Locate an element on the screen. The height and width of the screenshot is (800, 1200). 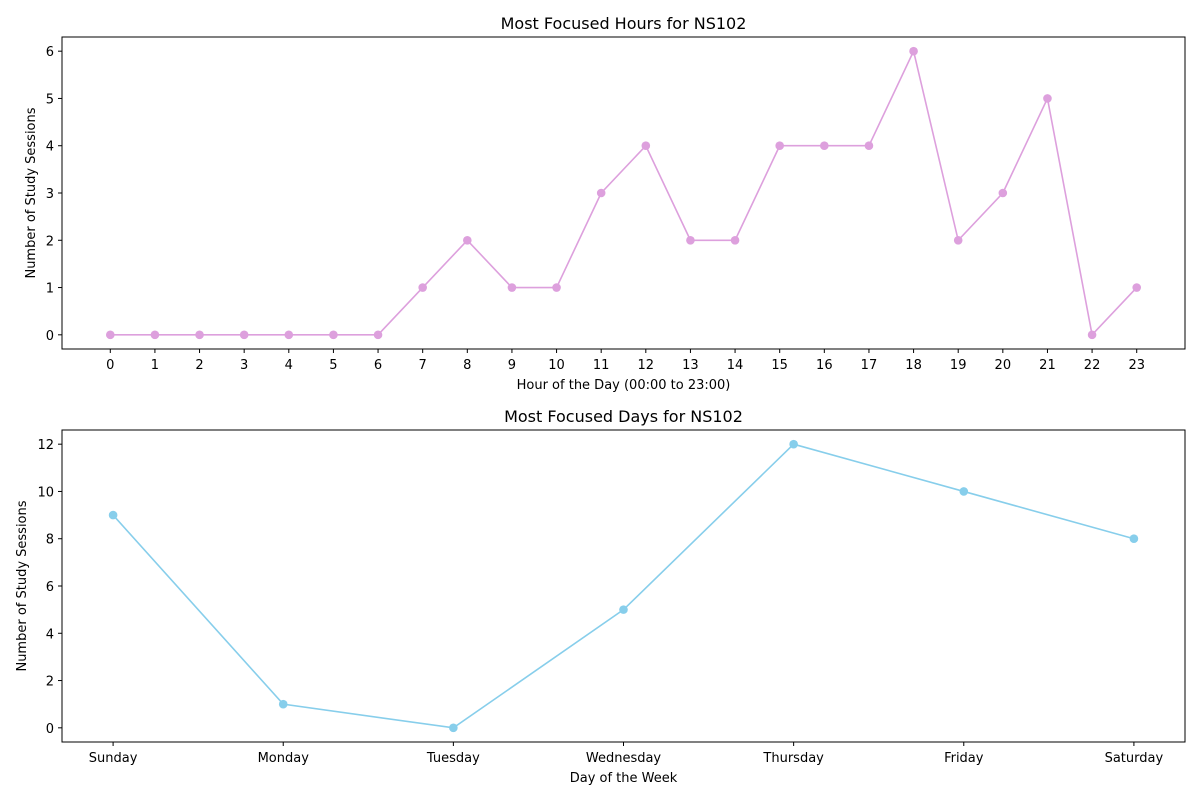
x-tick-label: 10 is located at coordinates (556, 365).